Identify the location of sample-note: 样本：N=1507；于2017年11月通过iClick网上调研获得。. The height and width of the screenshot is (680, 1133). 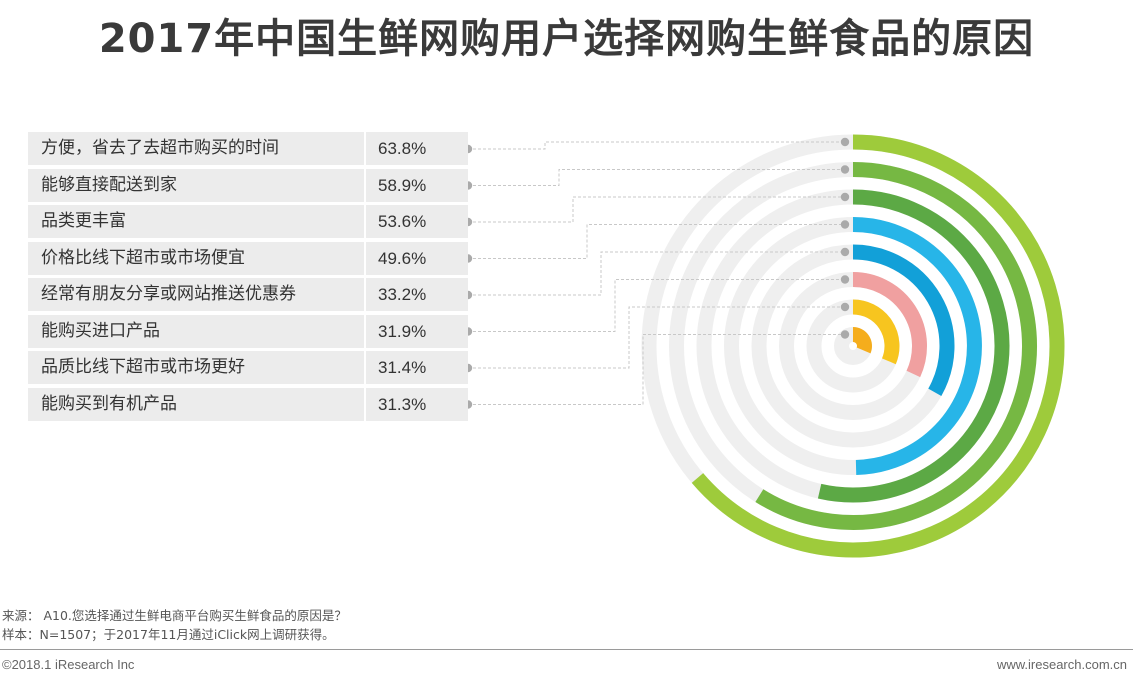
(168, 634).